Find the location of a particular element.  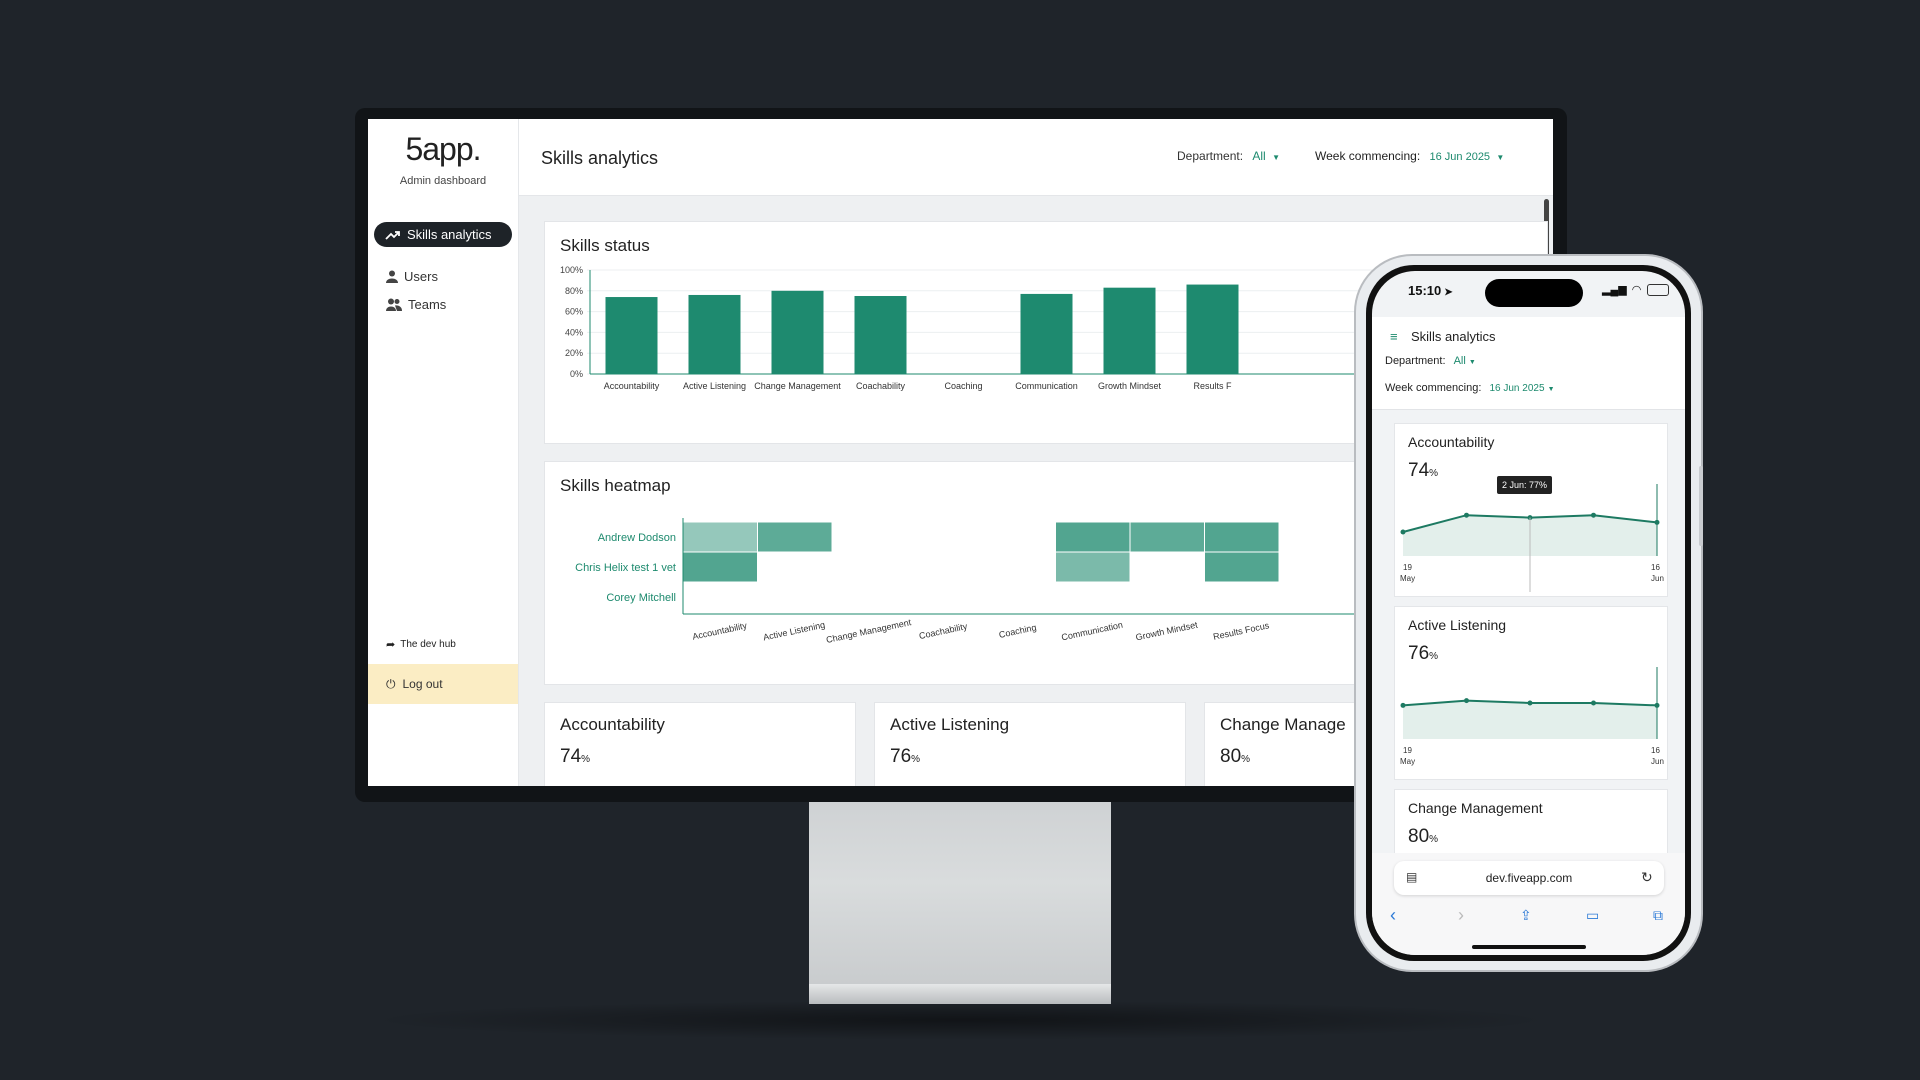

phone-skill-card-title: Accountability is located at coordinates (1451, 442).